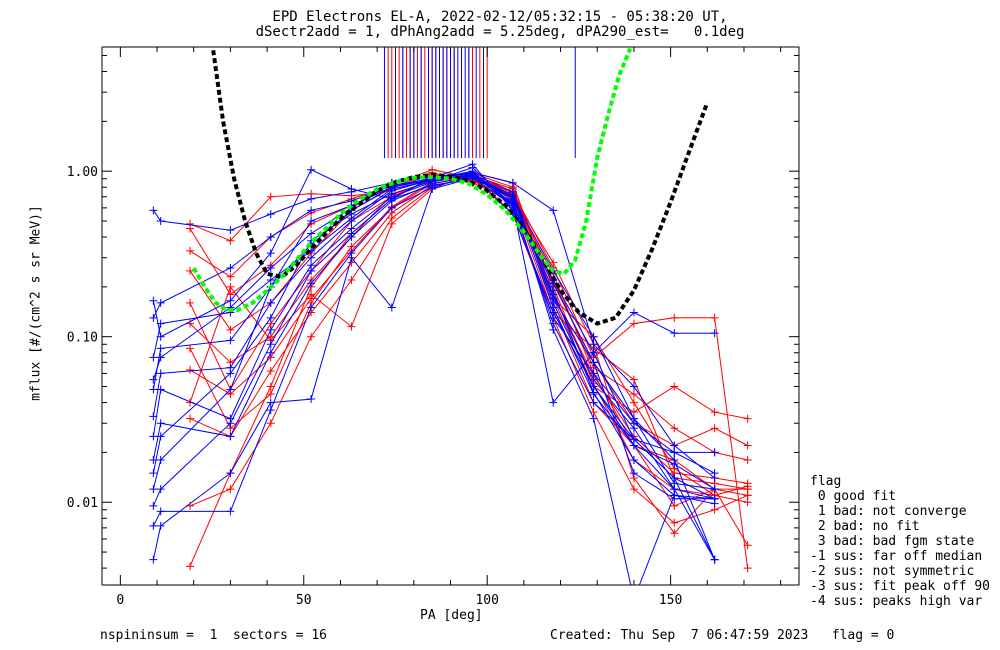 The height and width of the screenshot is (650, 1000). Describe the element at coordinates (853, 496) in the screenshot. I see `legend-item: 0 good fit` at that location.